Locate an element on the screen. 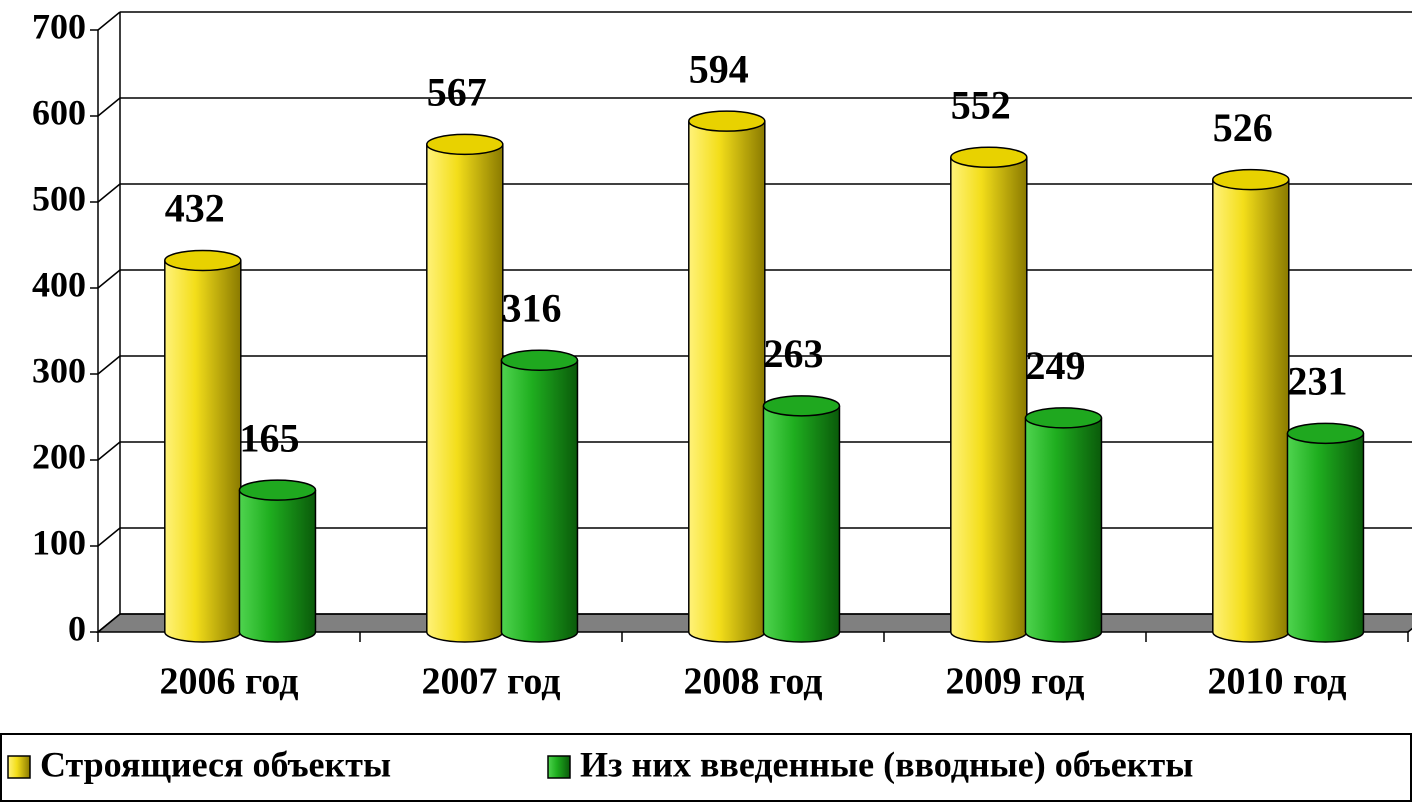 The image size is (1412, 802). y-tick-label: 600 is located at coordinates (59, 112).